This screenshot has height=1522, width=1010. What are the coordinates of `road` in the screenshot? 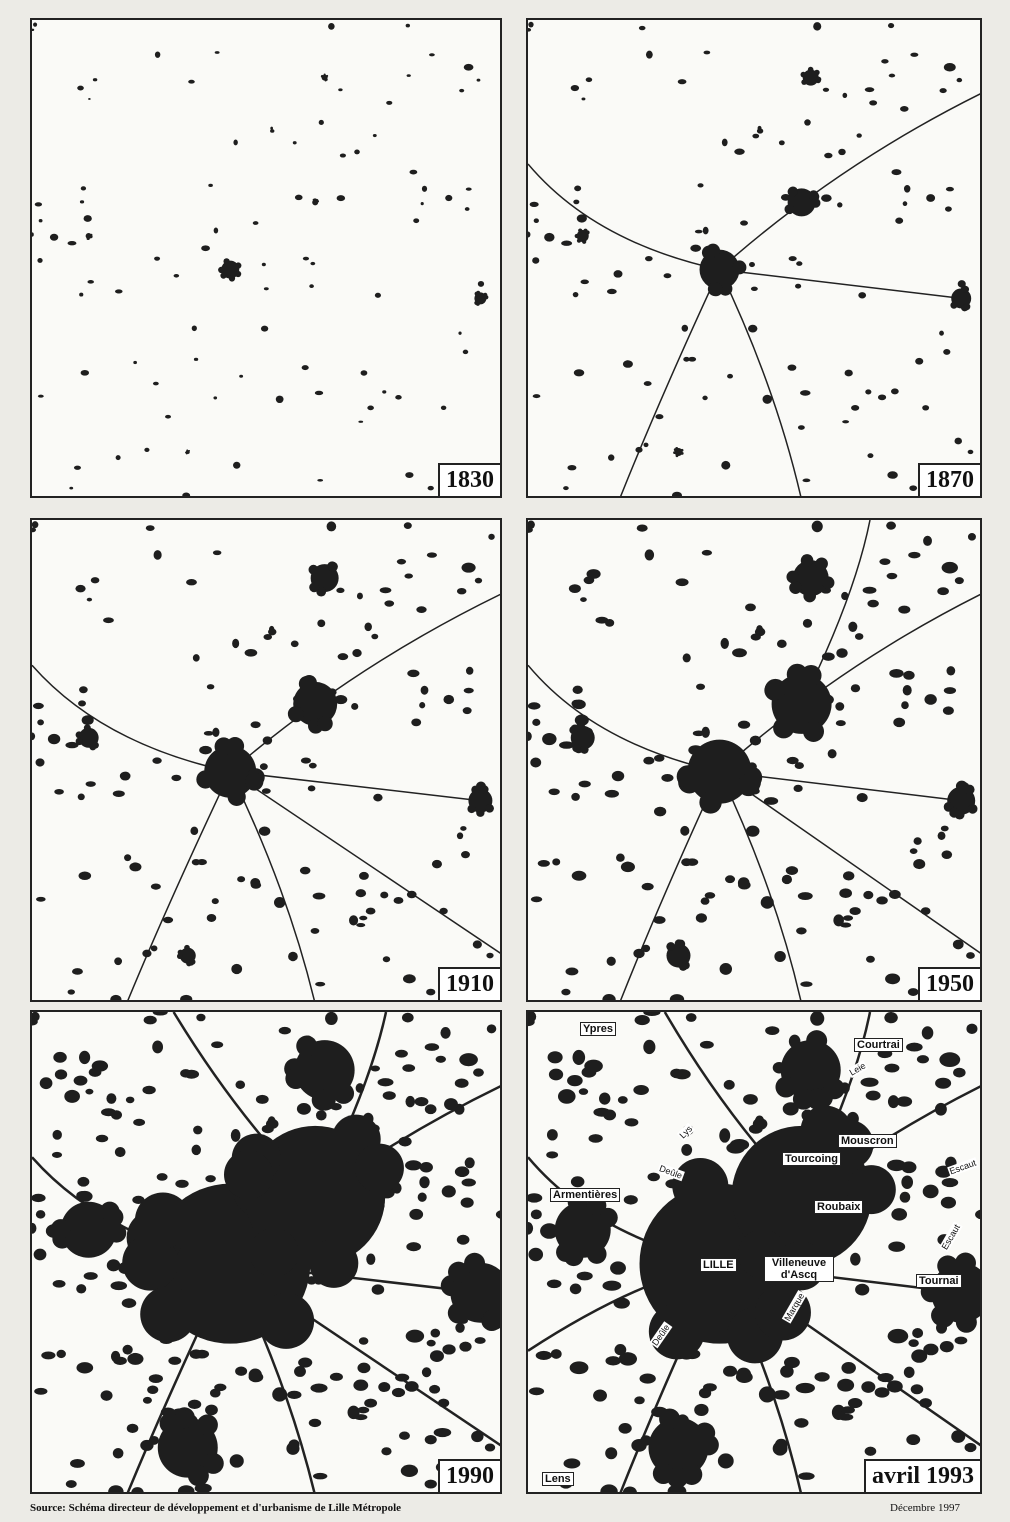 It's located at (849, 182).